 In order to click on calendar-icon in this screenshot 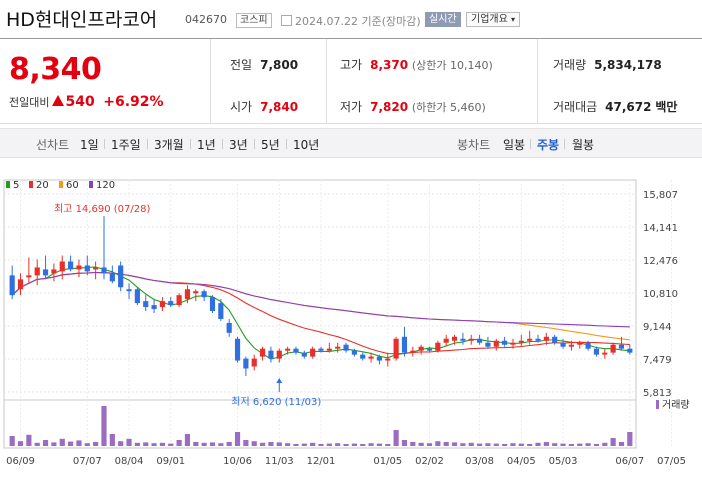, I will do `click(286, 20)`.